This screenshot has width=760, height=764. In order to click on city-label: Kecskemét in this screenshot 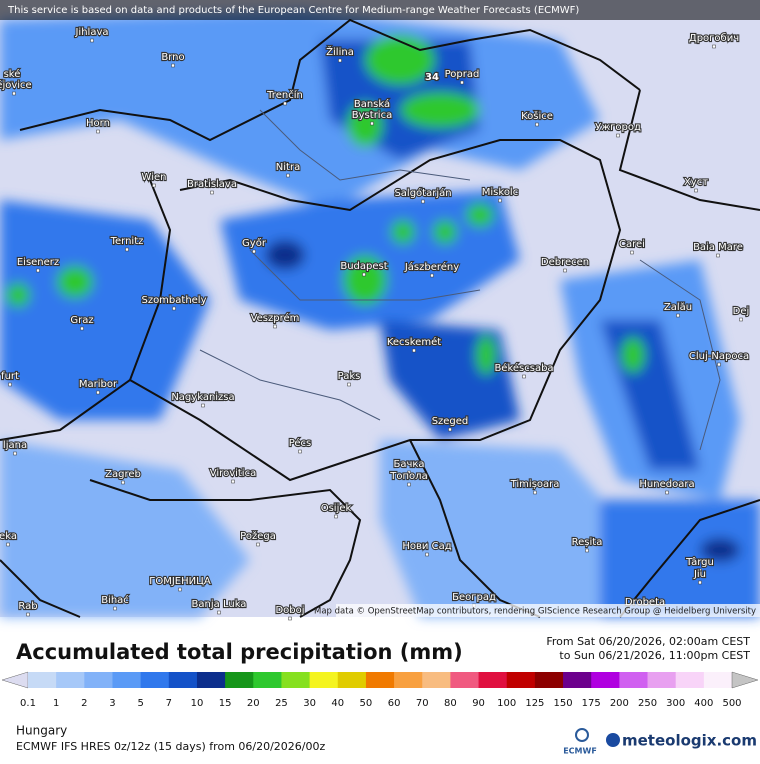, I will do `click(414, 342)`.